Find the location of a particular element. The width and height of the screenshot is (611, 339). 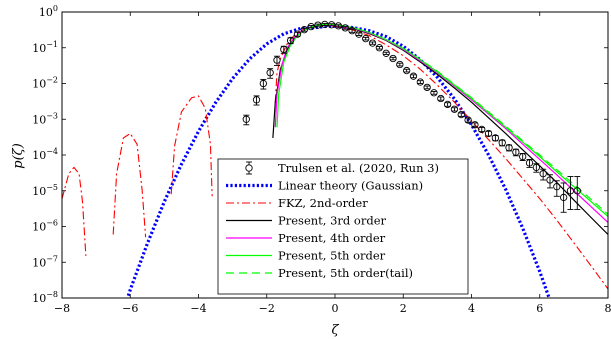

x-tick-label: −4 is located at coordinates (198, 308).